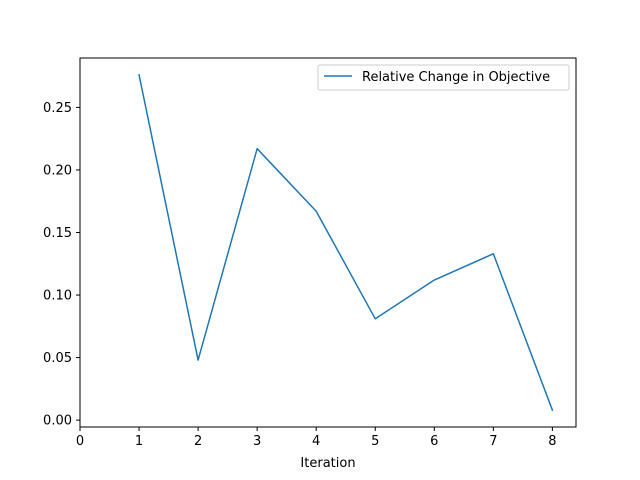 The width and height of the screenshot is (640, 480). Describe the element at coordinates (493, 441) in the screenshot. I see `x-tick-label: 7` at that location.